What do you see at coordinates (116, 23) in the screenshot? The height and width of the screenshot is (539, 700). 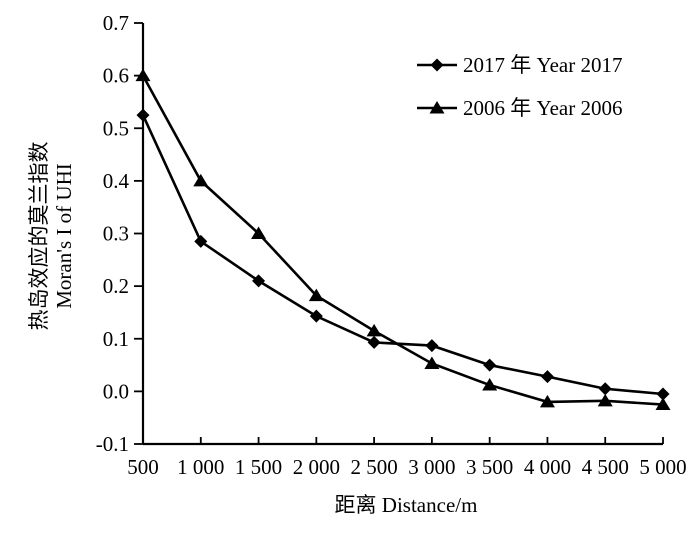 I see `y-tick-label: 0.7` at bounding box center [116, 23].